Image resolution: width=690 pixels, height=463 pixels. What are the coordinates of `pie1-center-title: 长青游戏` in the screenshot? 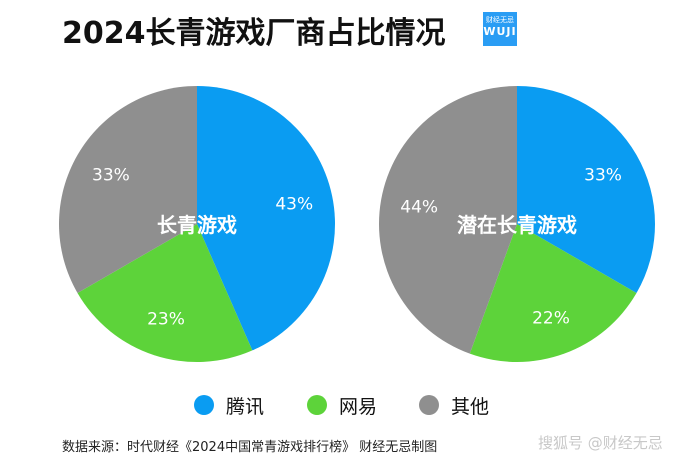 It's located at (197, 225).